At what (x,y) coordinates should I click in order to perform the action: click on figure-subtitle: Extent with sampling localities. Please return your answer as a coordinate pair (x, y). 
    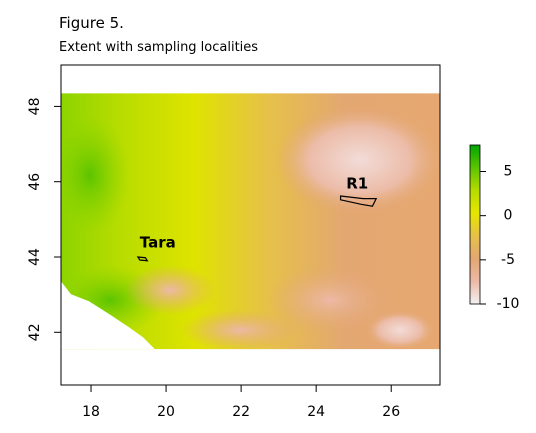
    Looking at the image, I should click on (158, 47).